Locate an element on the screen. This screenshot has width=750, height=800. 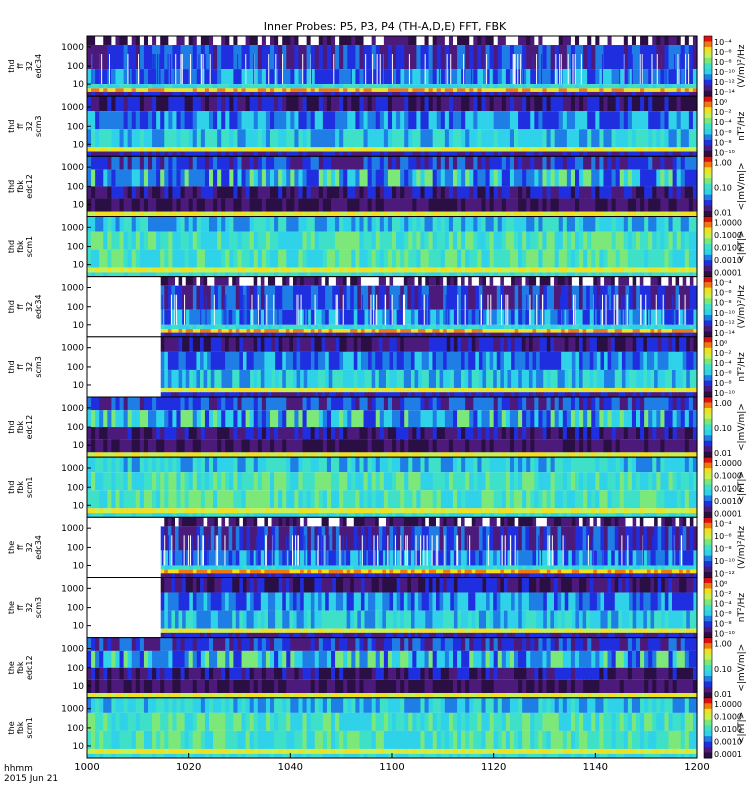
y-tick-label: 100 is located at coordinates (75, 248).